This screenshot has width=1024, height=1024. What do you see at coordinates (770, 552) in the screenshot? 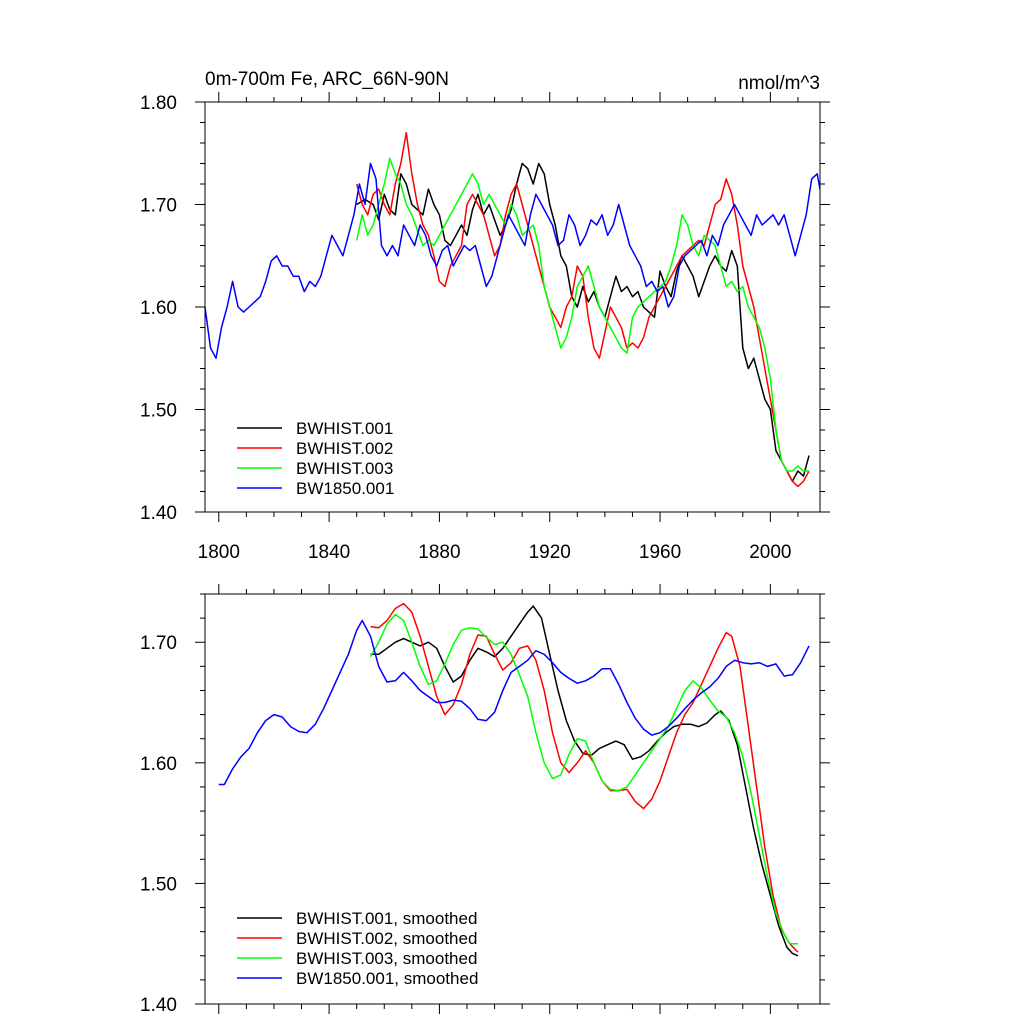
I see `top-xtick-label-2000: 2000` at bounding box center [770, 552].